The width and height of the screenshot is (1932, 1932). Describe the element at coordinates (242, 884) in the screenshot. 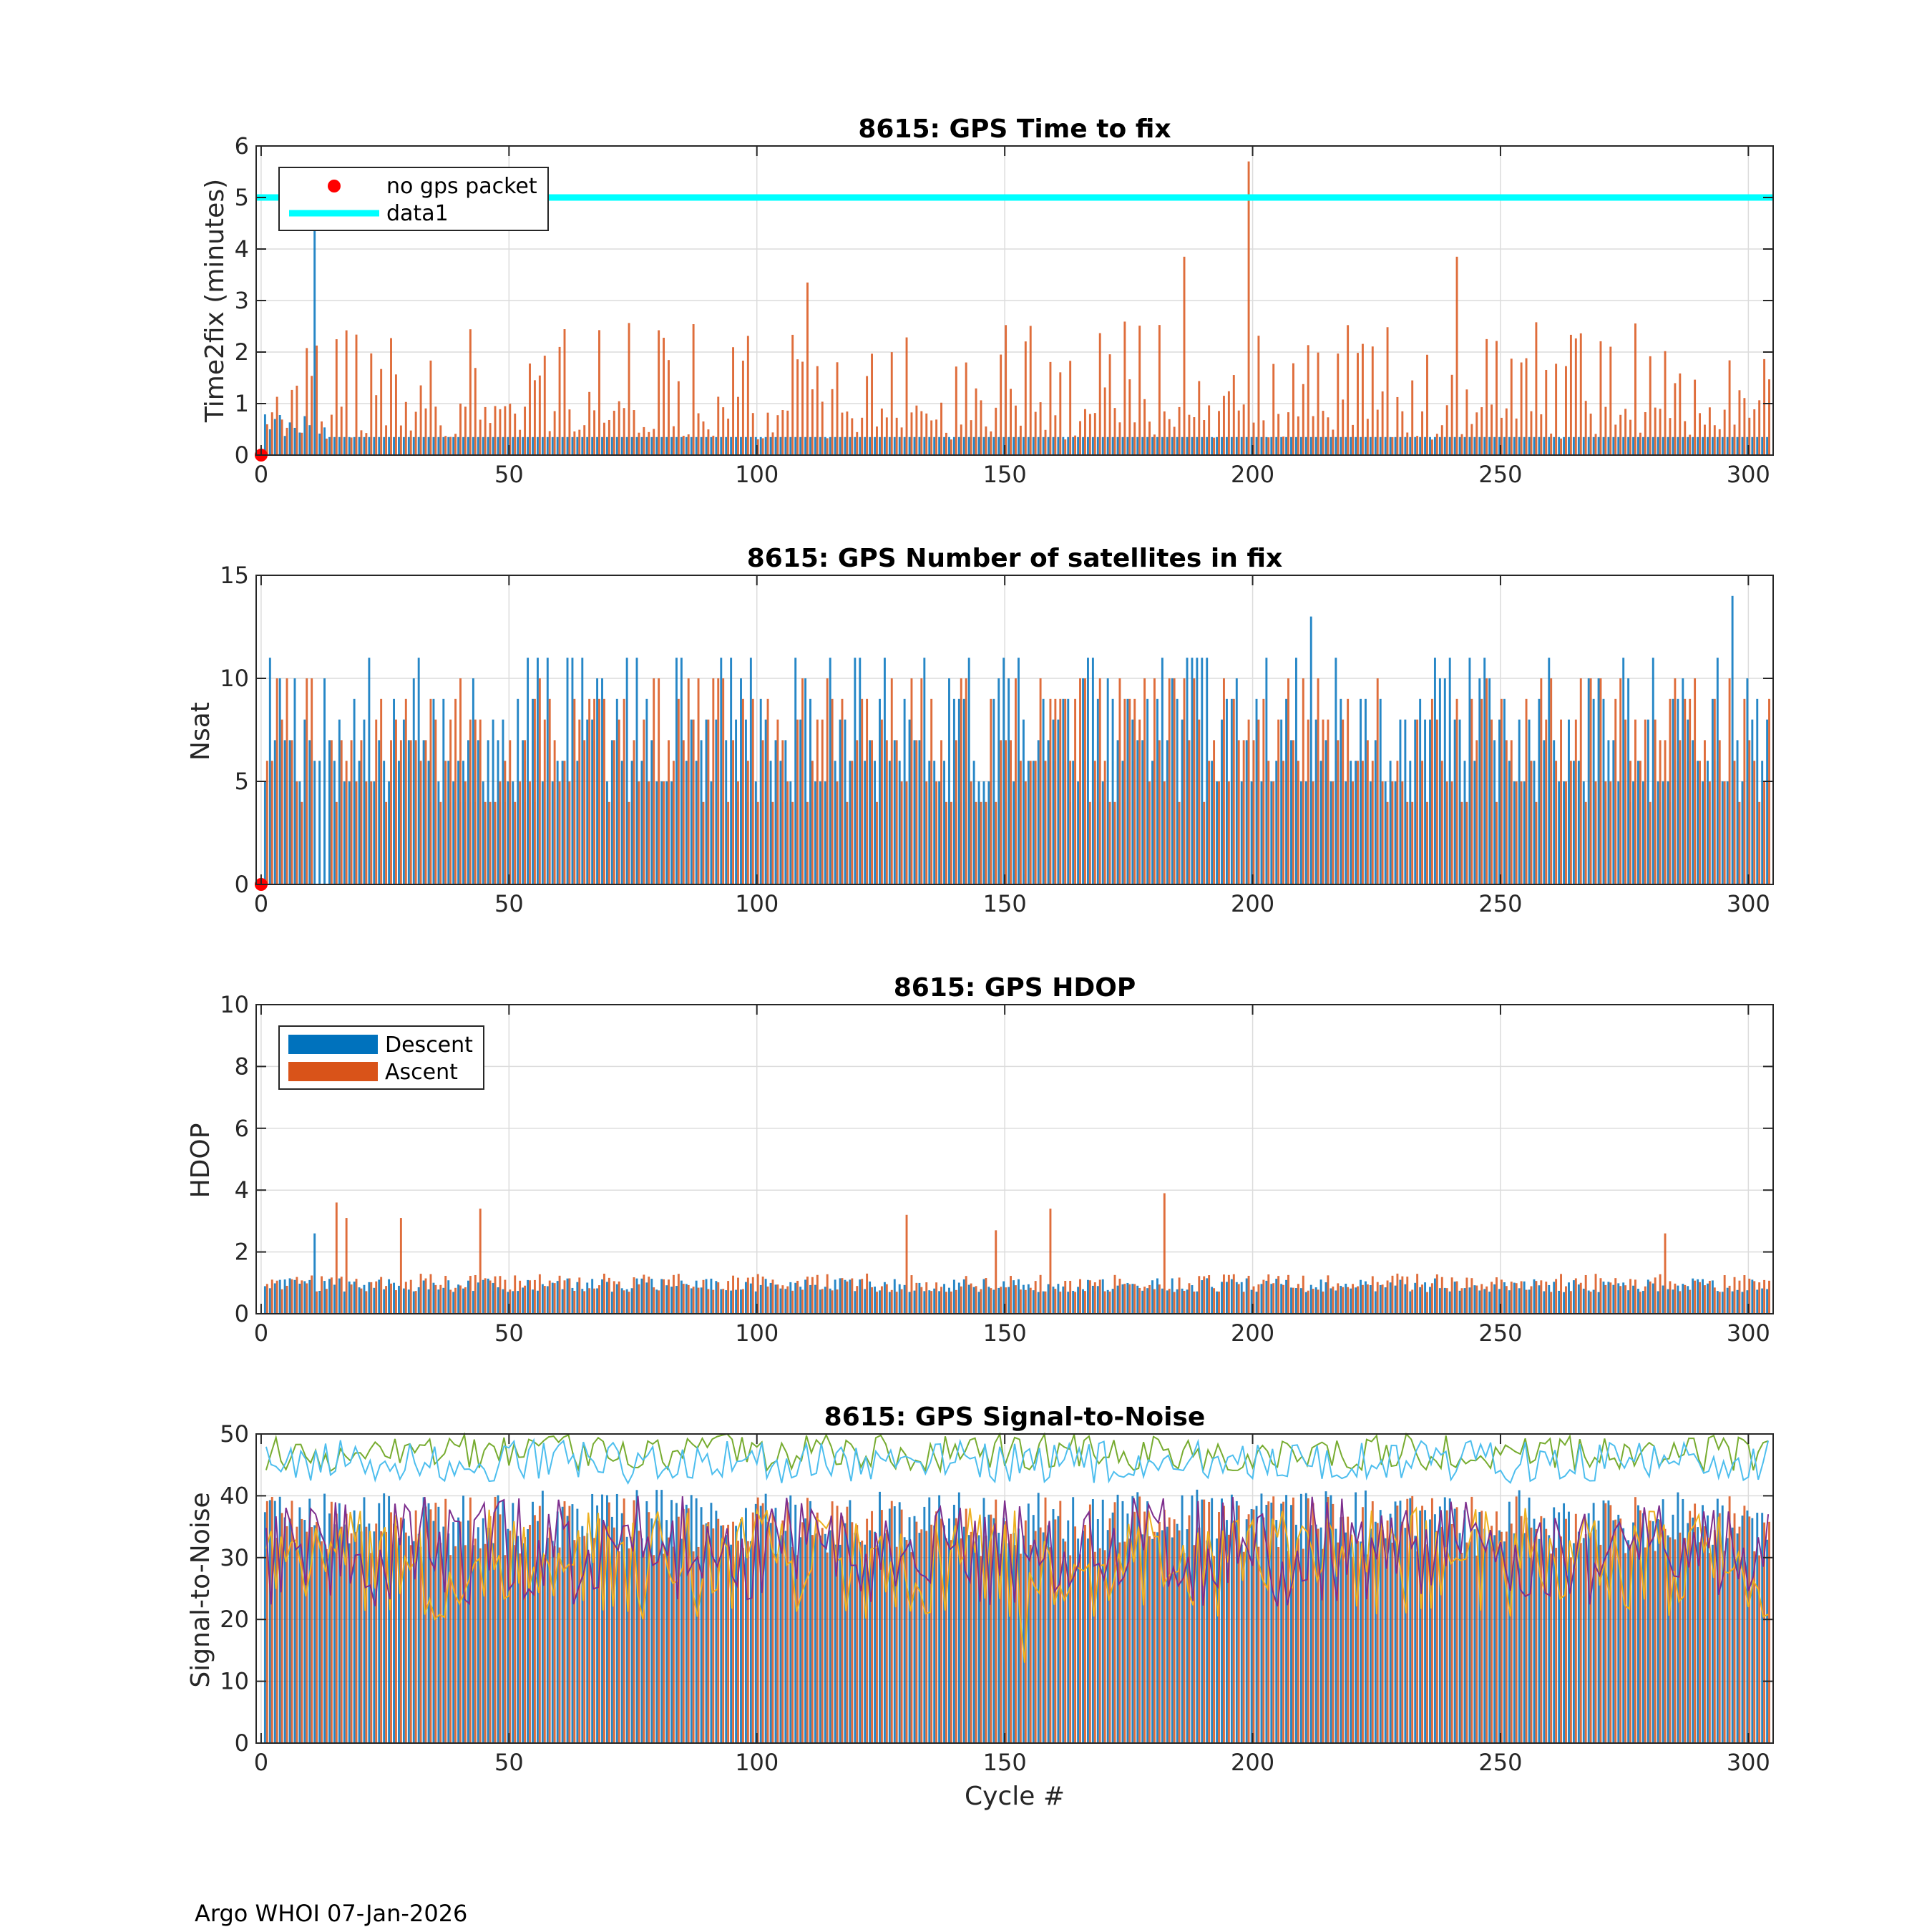

I see `y-tick-label: 0` at that location.